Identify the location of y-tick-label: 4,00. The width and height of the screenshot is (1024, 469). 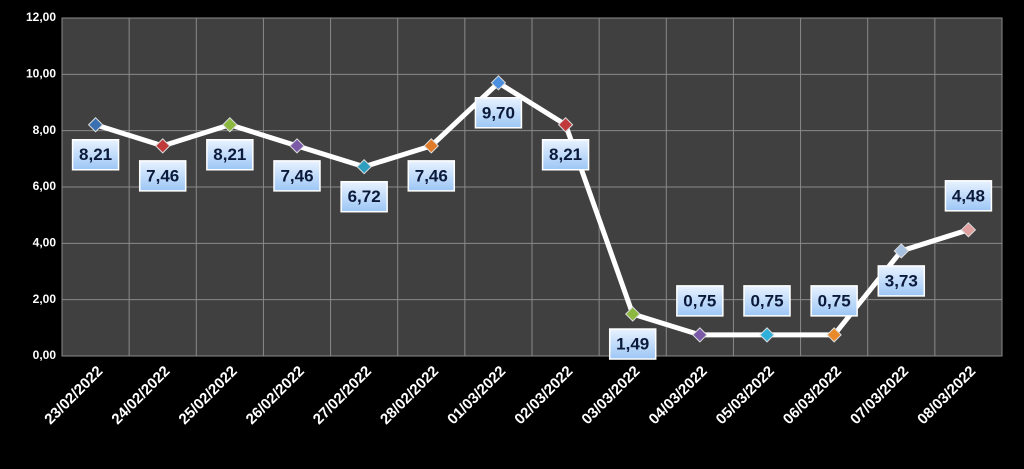
(45, 243).